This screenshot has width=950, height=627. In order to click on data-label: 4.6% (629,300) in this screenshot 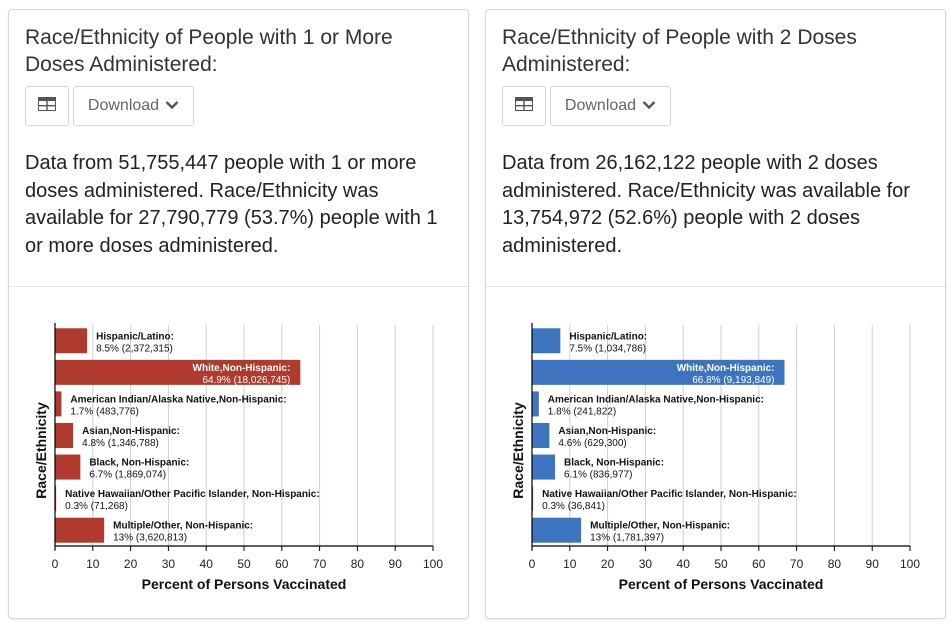, I will do `click(592, 443)`.